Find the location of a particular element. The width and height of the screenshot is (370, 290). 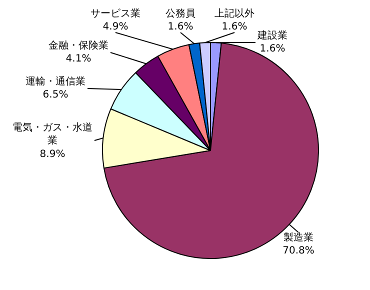

slice-label: 公務員 is located at coordinates (181, 14).